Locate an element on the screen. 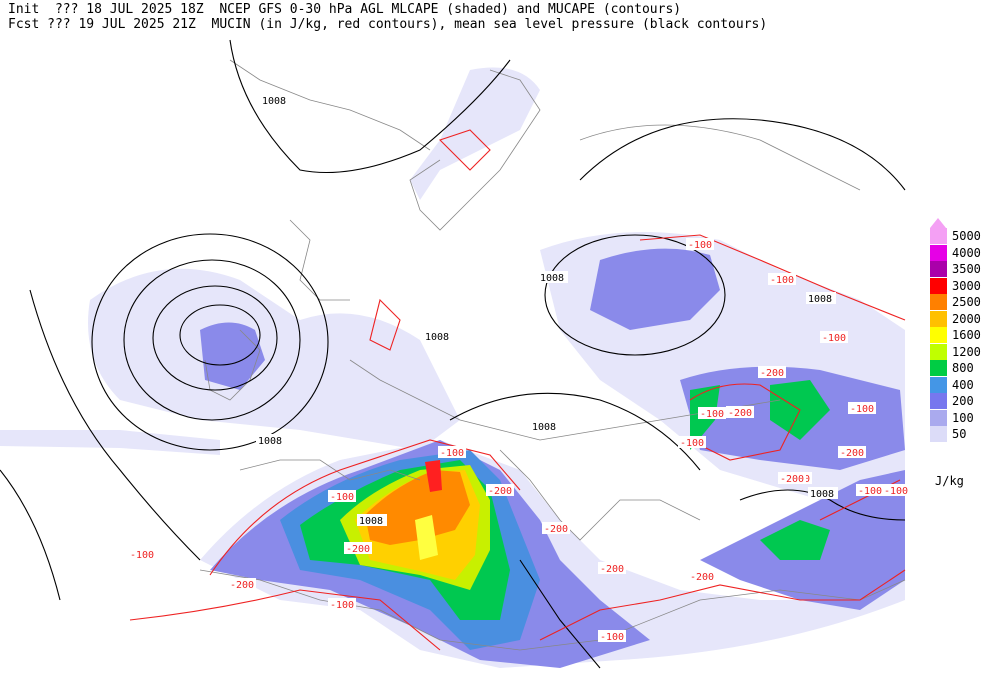  legend-label: 2000 is located at coordinates (966, 318).